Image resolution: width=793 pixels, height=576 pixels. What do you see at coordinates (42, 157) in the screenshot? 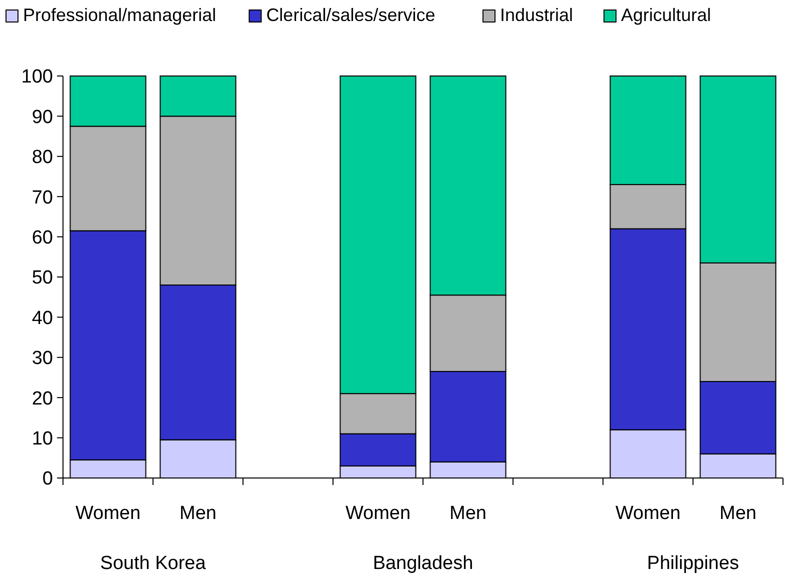
I see `y-tick-label: 80` at bounding box center [42, 157].